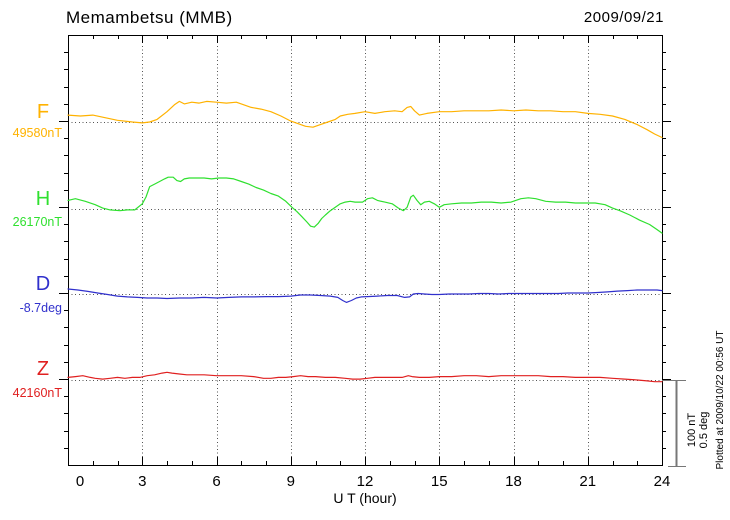 Image resolution: width=730 pixels, height=520 pixels. What do you see at coordinates (149, 17) in the screenshot?
I see `page-title: Memambetsu (MMB)` at bounding box center [149, 17].